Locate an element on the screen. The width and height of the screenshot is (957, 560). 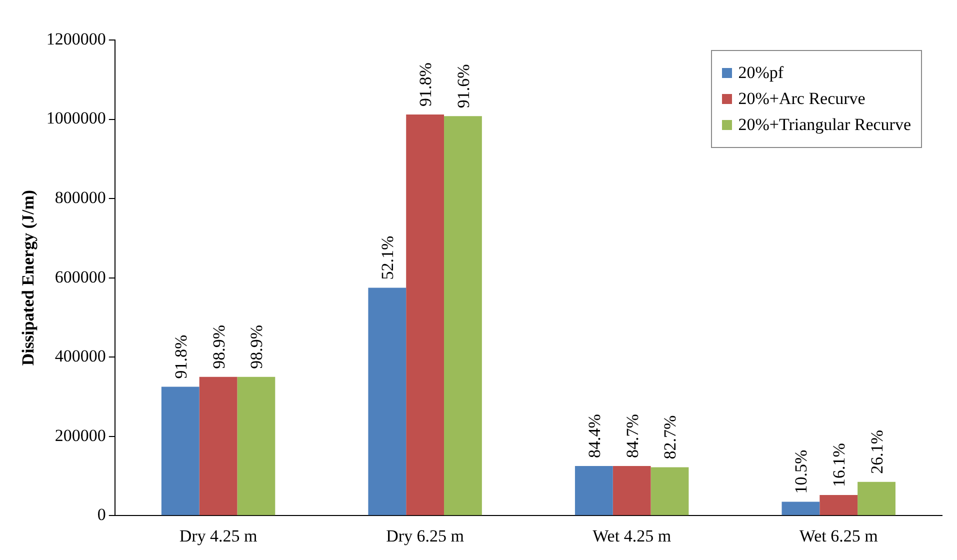
x-tick-label: Dry 4.25 m is located at coordinates (218, 536).